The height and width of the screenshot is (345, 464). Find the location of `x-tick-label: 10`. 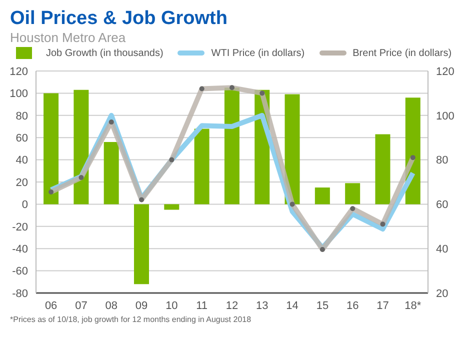

x-tick-label: 10 is located at coordinates (172, 306).